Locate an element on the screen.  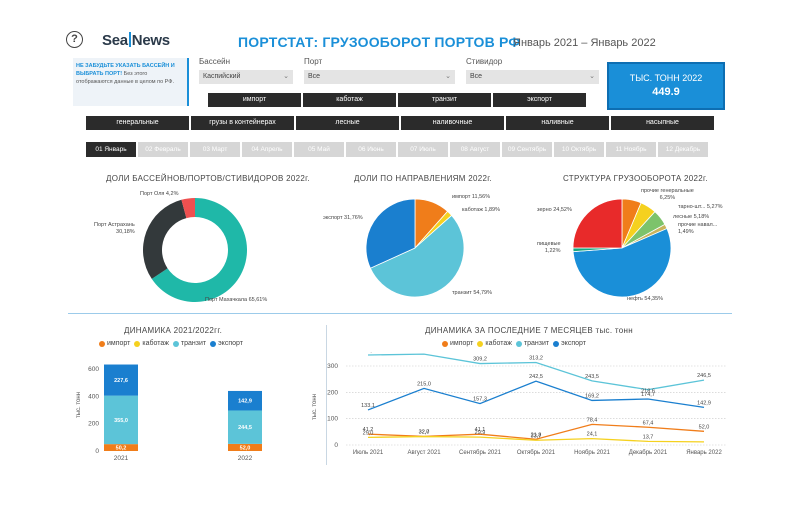
cargo-button-bulk-fill: наливочные is located at coordinates (452, 123).